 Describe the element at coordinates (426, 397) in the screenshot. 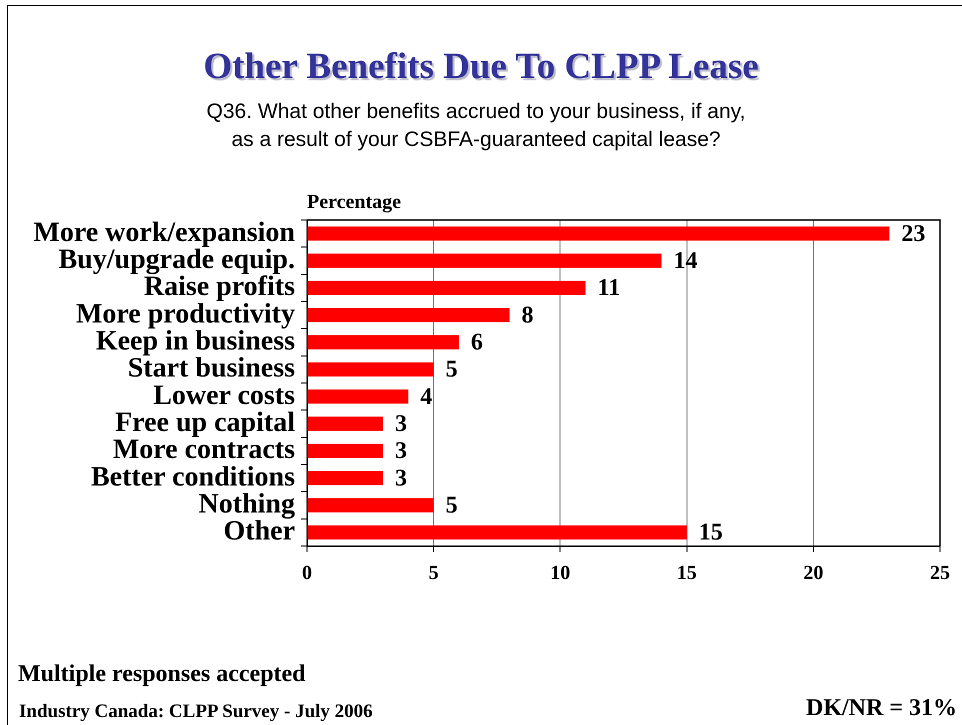

I see `data-label: 4` at that location.